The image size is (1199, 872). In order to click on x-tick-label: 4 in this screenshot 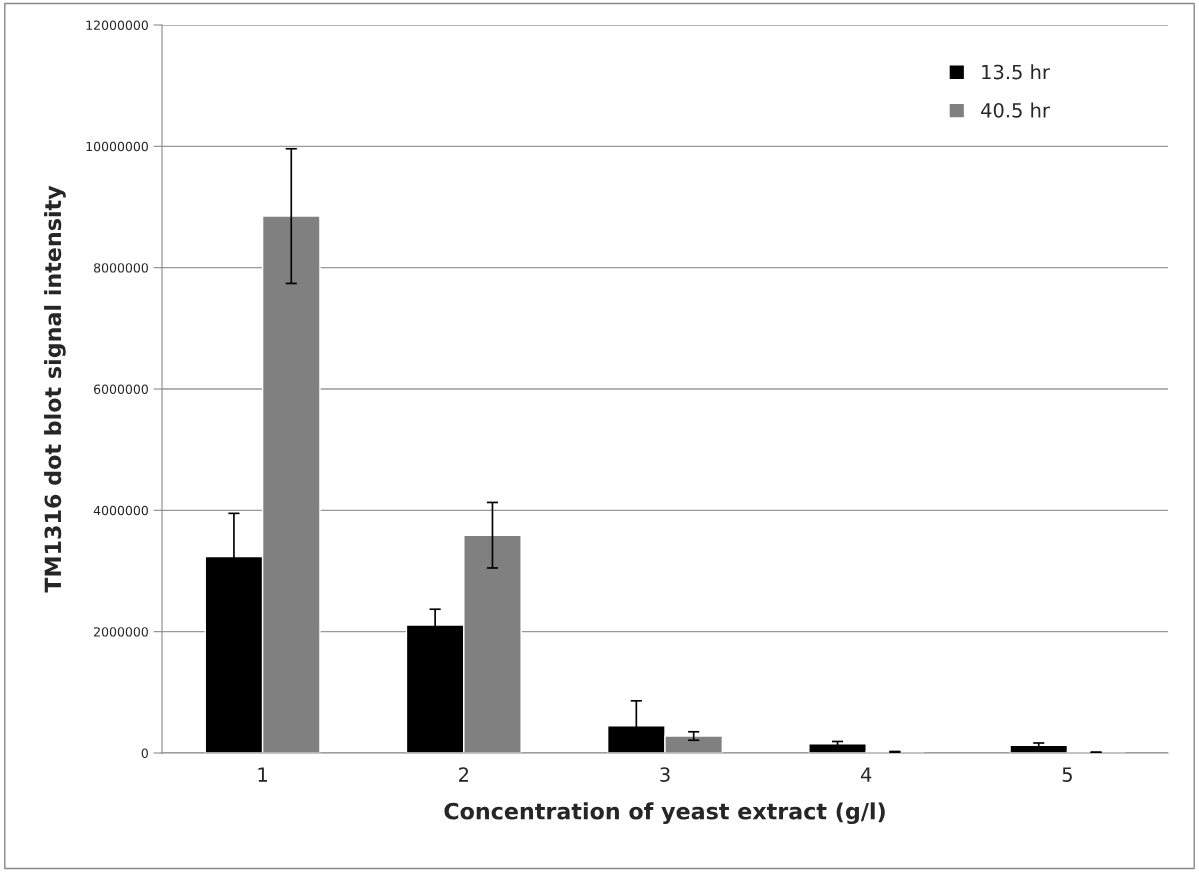, I will do `click(866, 774)`.